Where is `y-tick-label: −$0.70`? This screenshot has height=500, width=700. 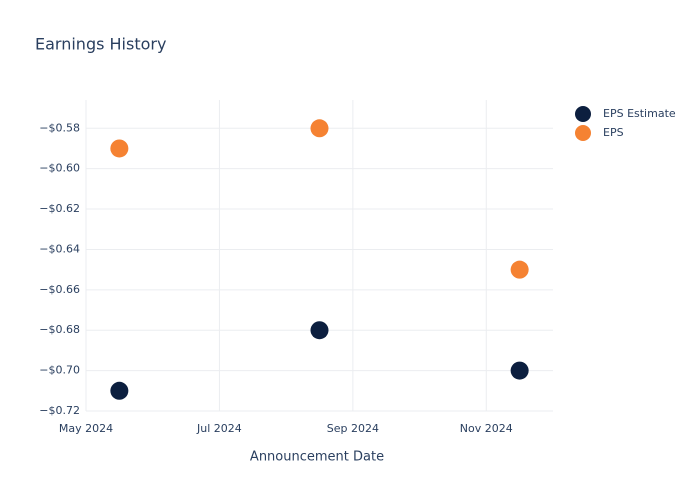
y-tick-label: −$0.70 is located at coordinates (59, 370).